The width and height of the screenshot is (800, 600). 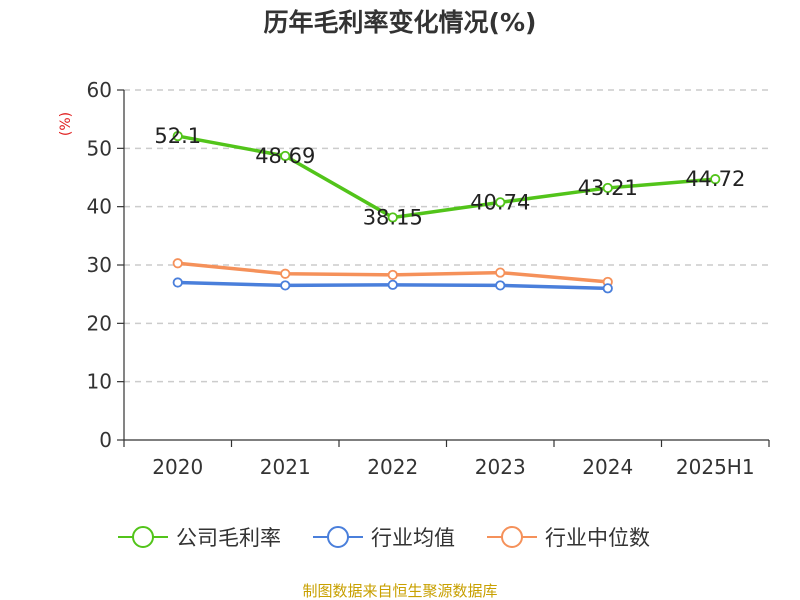 I want to click on y-tick-label: 50, so click(x=99, y=148).